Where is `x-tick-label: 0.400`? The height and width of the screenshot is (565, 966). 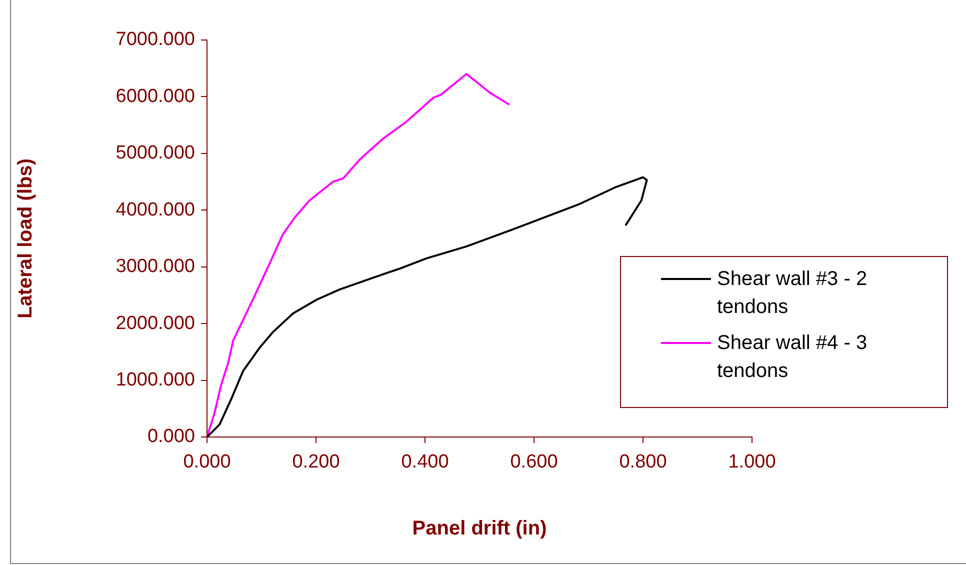 x-tick-label: 0.400 is located at coordinates (425, 462).